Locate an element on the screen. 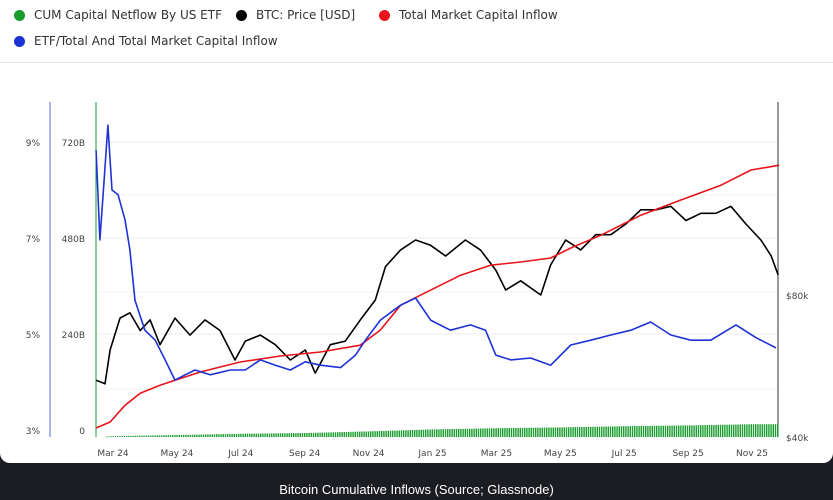 Image resolution: width=833 pixels, height=500 pixels. legend-item-etf-netflow: CUM Capital Netflow By US ETF is located at coordinates (118, 15).